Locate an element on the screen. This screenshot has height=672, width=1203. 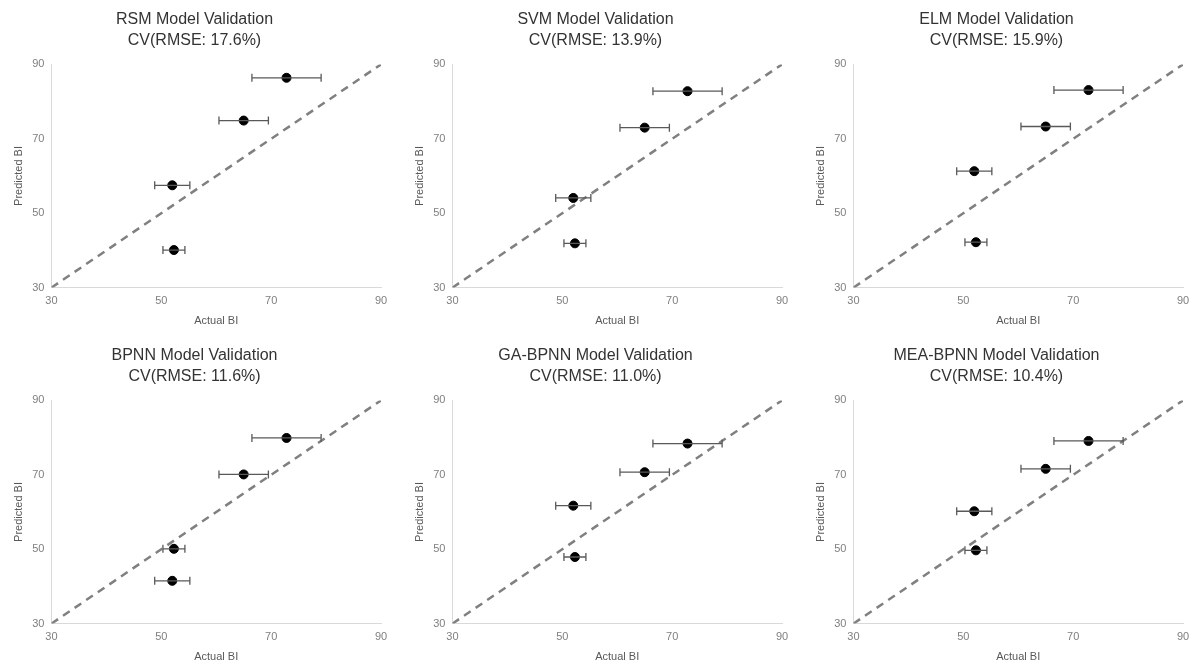
chart-title: MEA-BPNN Model Validation is located at coordinates (996, 355).